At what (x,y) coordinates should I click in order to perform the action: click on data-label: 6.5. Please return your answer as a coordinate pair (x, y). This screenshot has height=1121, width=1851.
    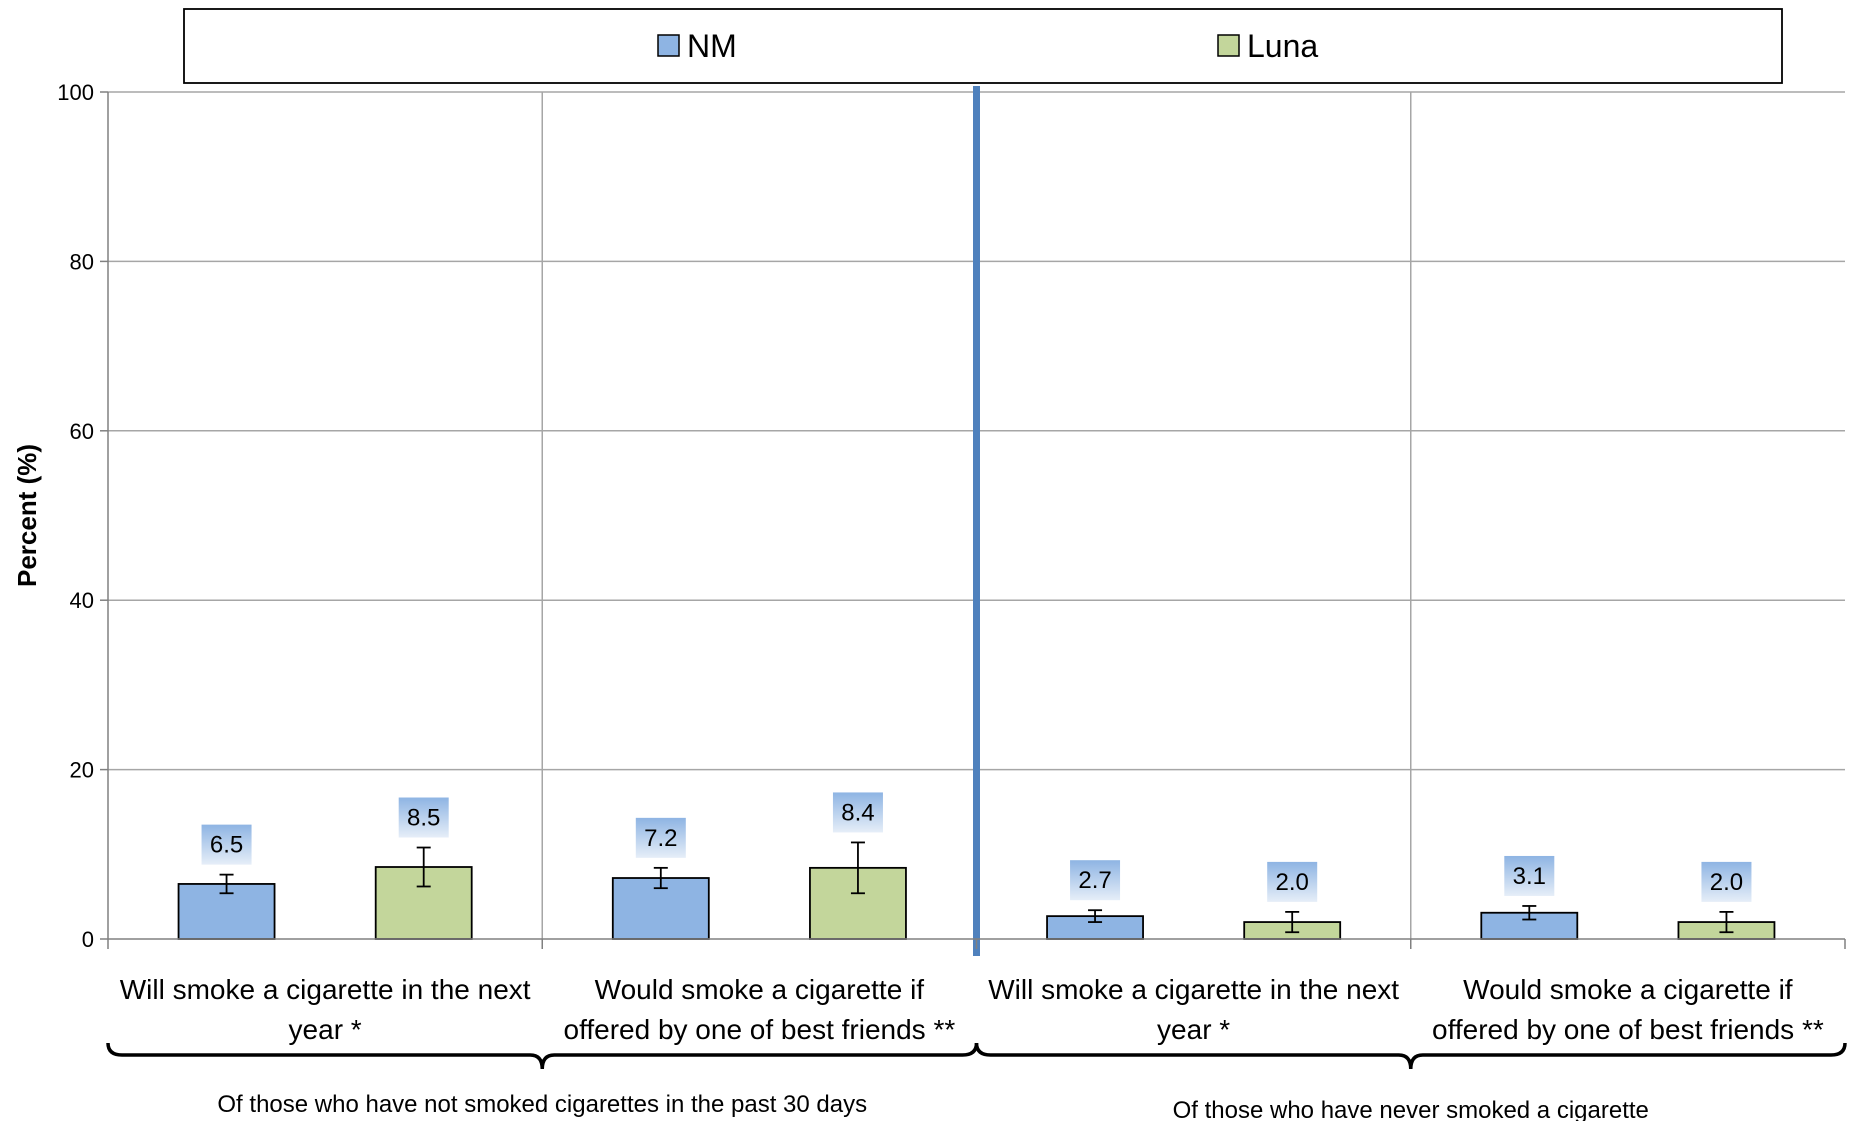
    Looking at the image, I should click on (226, 845).